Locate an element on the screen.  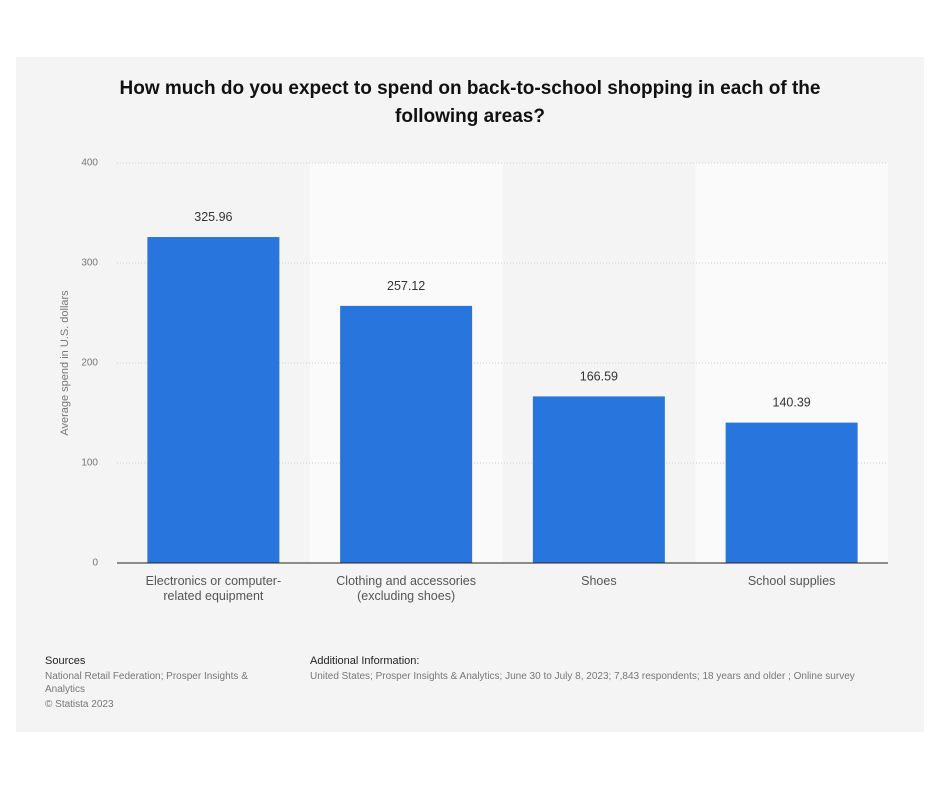
x-tick-label: Shoes is located at coordinates (599, 581).